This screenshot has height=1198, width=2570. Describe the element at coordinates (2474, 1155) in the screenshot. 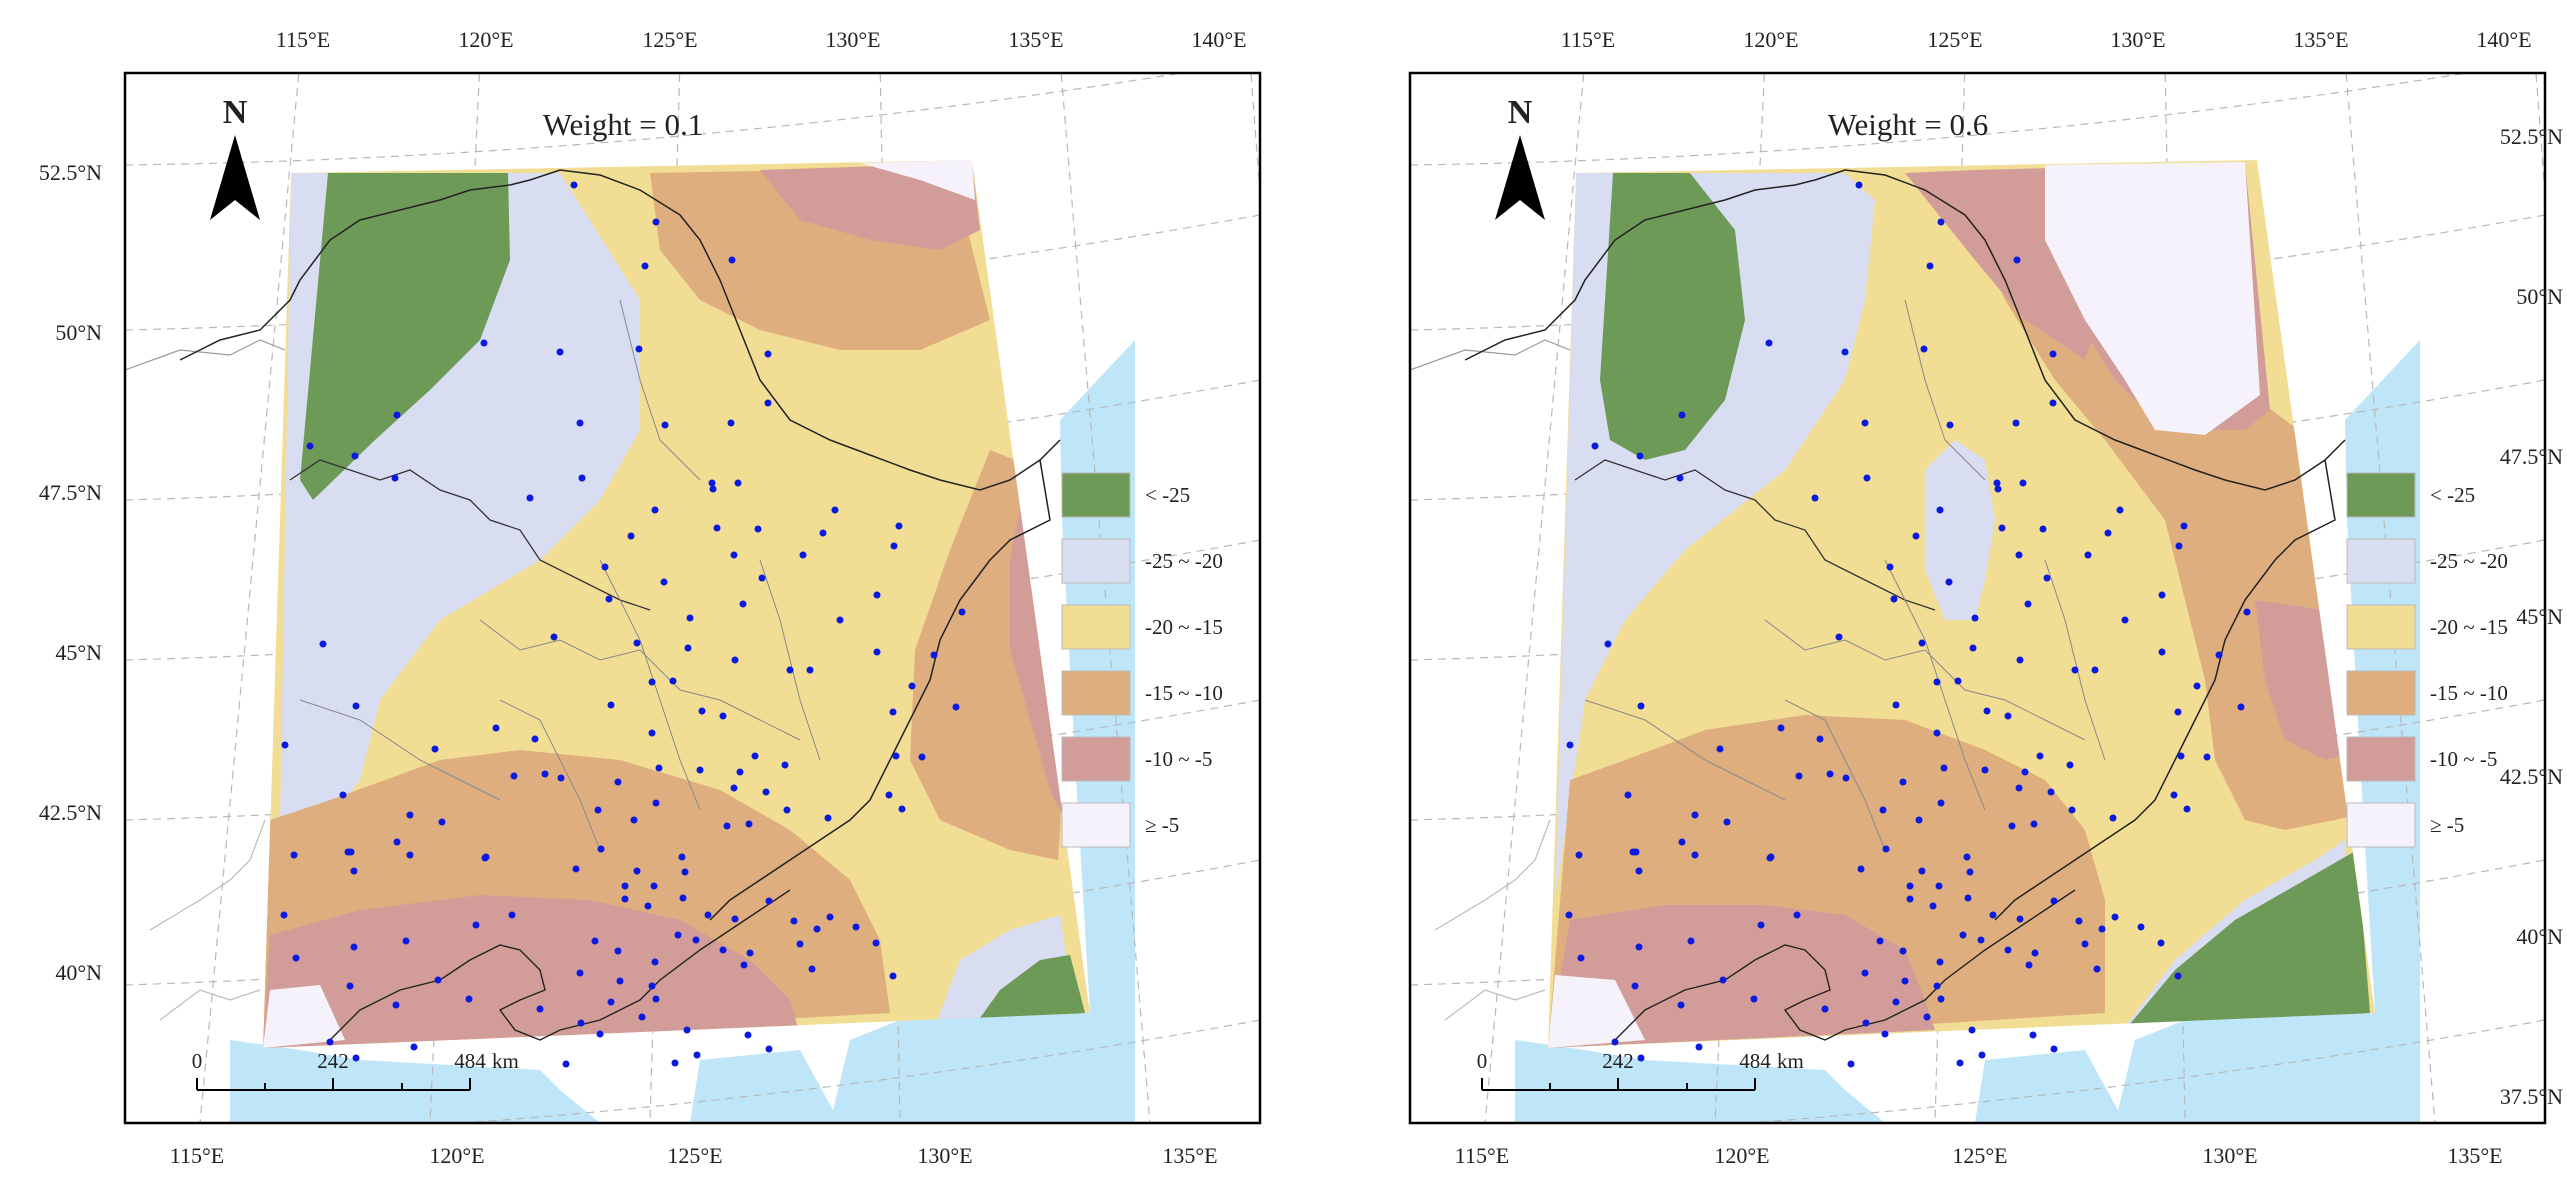

I see `bottom-longitude-label: 135°E` at that location.